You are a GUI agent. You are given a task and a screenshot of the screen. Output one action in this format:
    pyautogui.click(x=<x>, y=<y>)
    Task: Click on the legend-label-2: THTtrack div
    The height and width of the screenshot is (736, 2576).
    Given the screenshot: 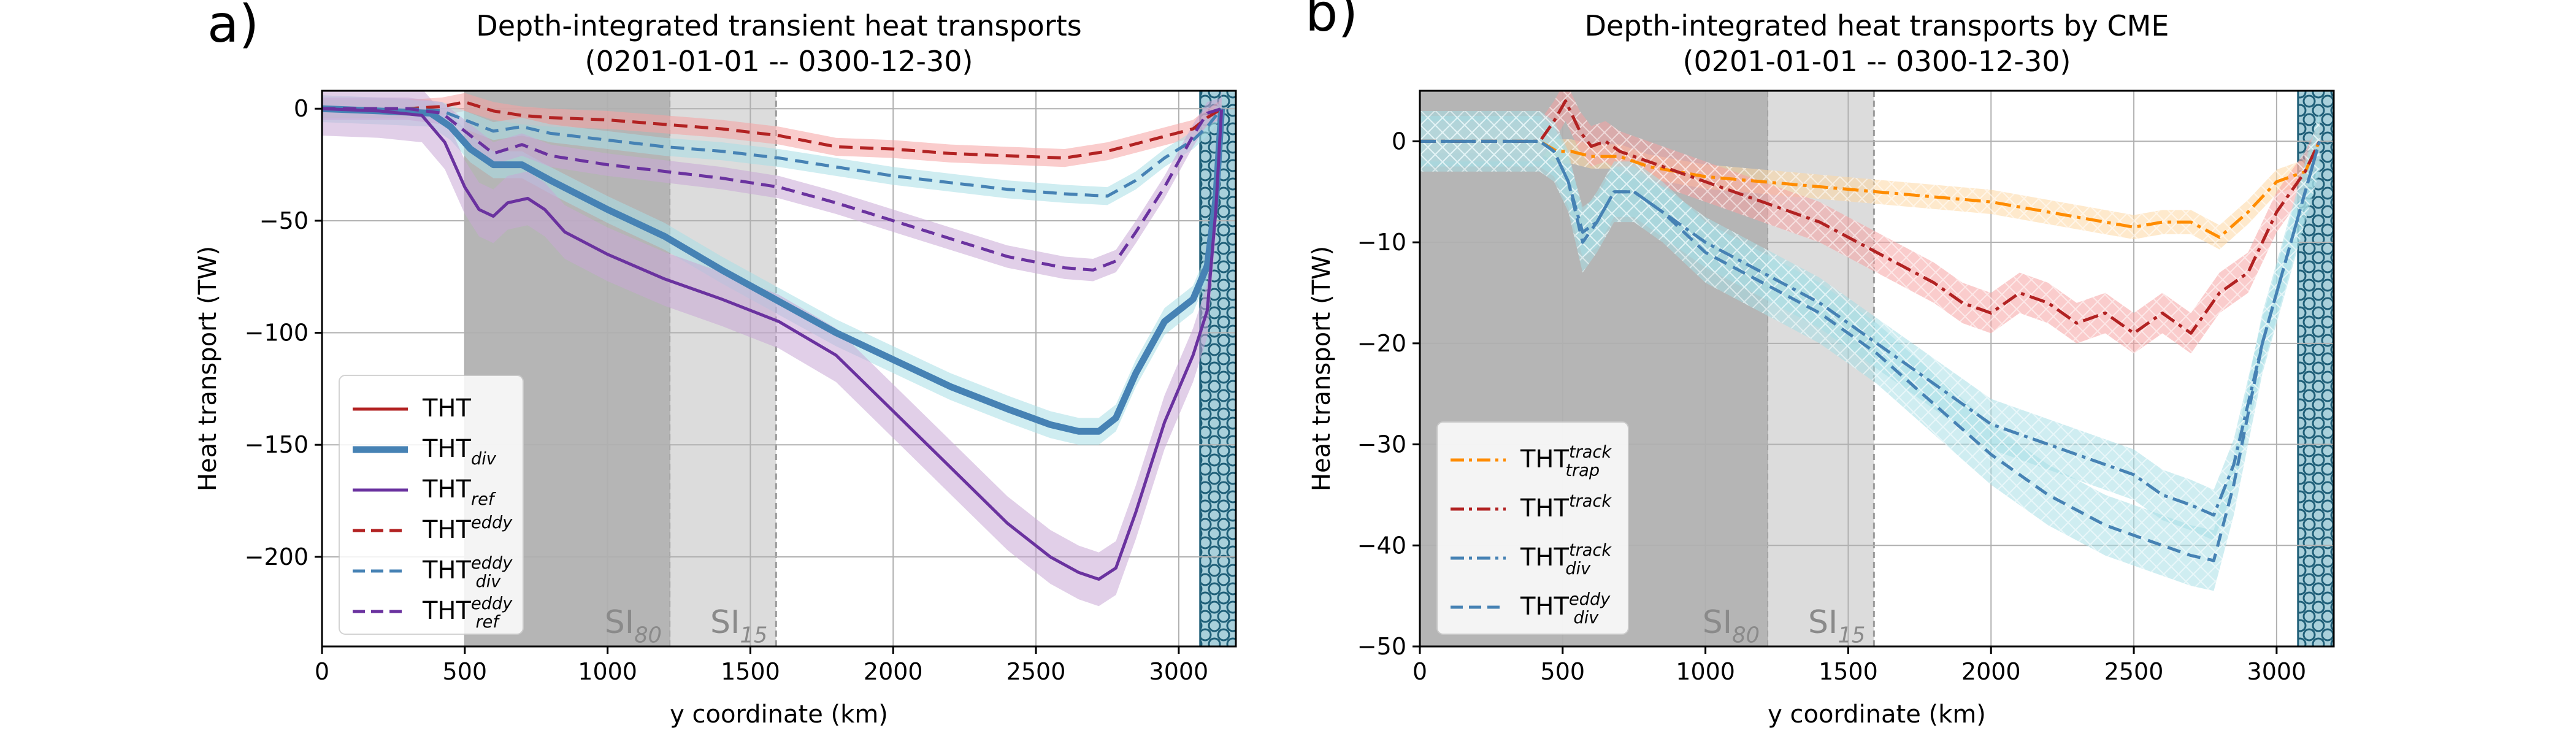 What is the action you would take?
    pyautogui.click(x=1566, y=559)
    